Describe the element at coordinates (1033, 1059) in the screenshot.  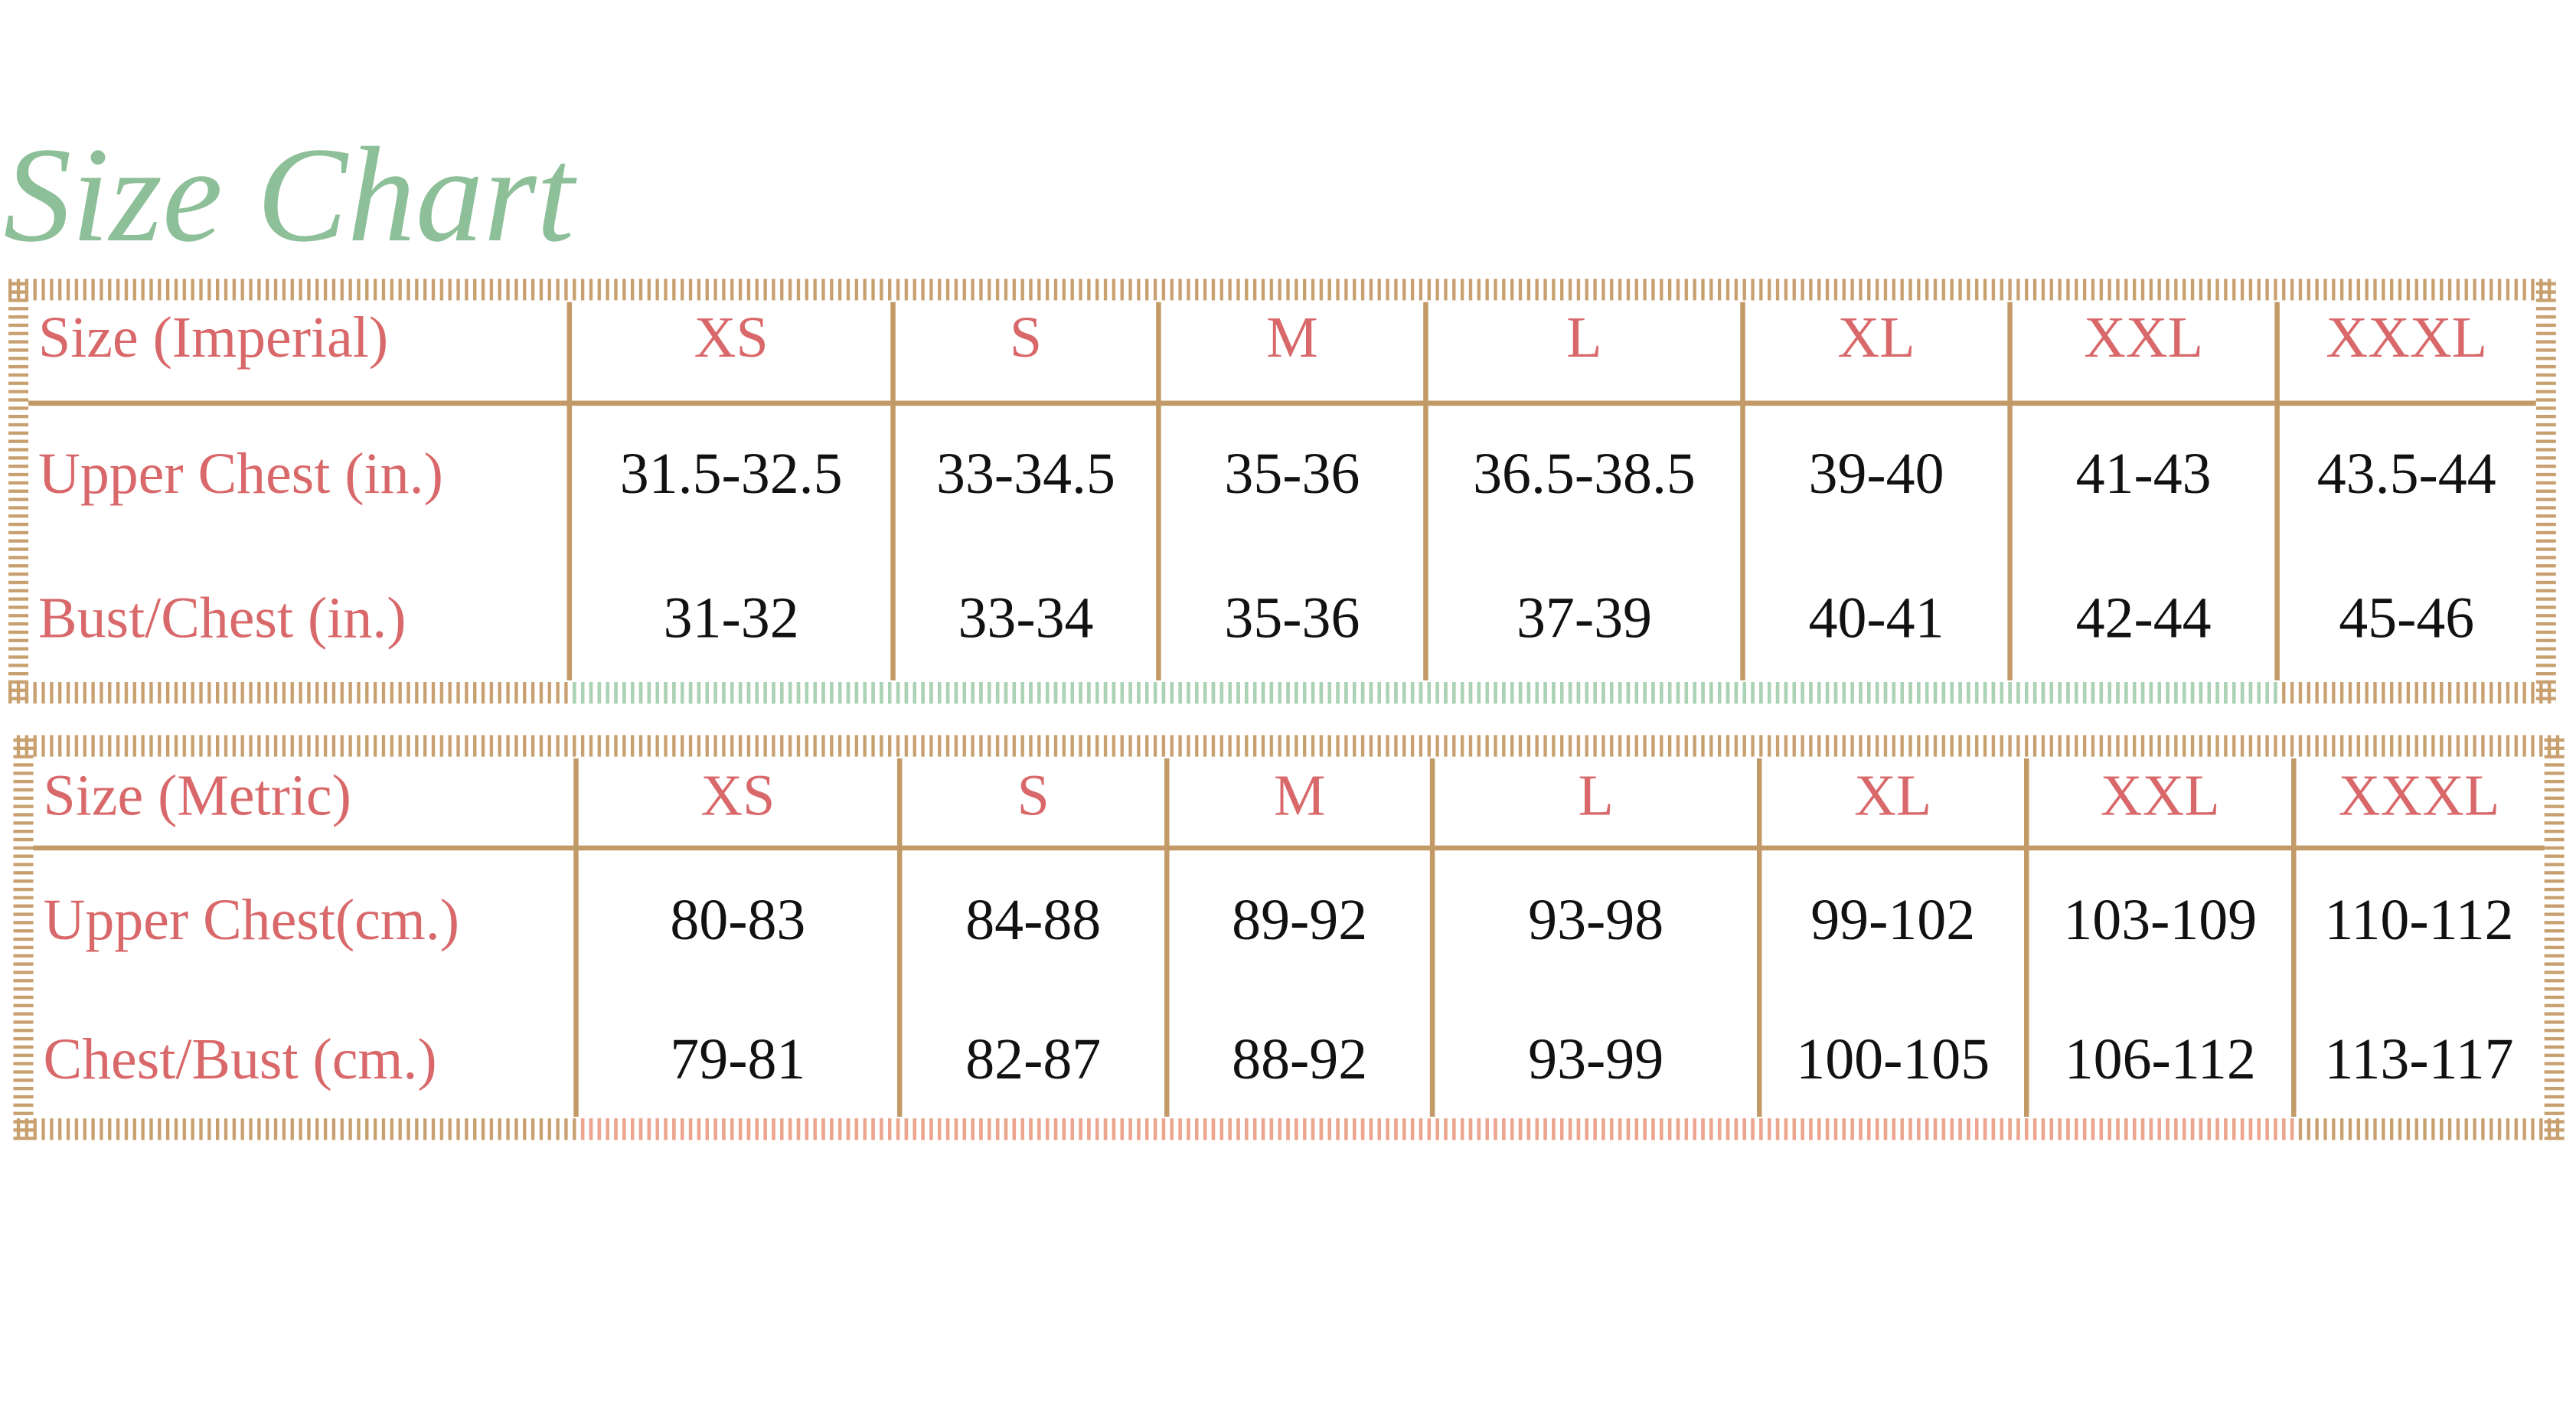
I see `size-value: 82-87` at that location.